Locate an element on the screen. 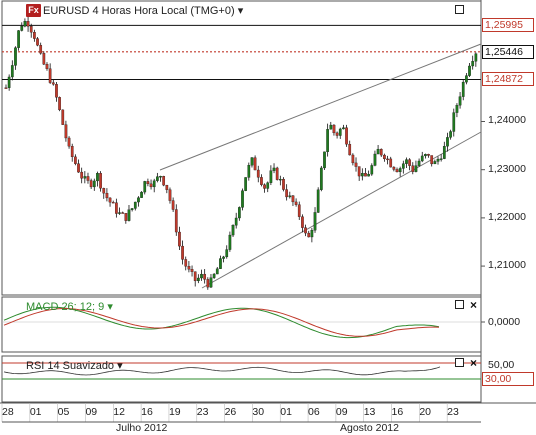  chart-title: EURUSD 4 Horas Hora Local (TMG+0) ▾ is located at coordinates (143, 10).